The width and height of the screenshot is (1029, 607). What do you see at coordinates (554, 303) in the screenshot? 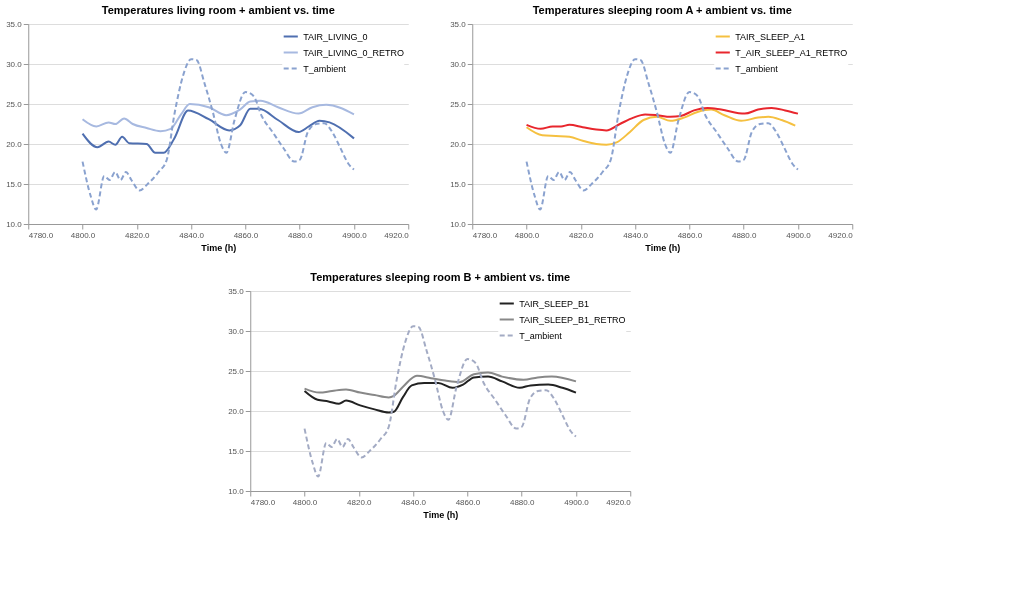
I see `legend-label: TAIR_SLEEP_B1` at bounding box center [554, 303].